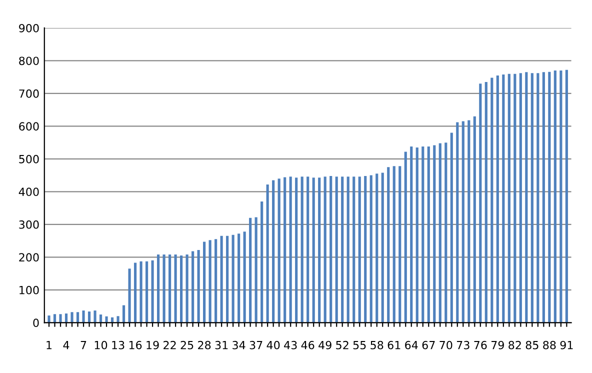 This screenshot has width=592, height=373. Describe the element at coordinates (532, 345) in the screenshot. I see `x-tick-label: 85` at that location.